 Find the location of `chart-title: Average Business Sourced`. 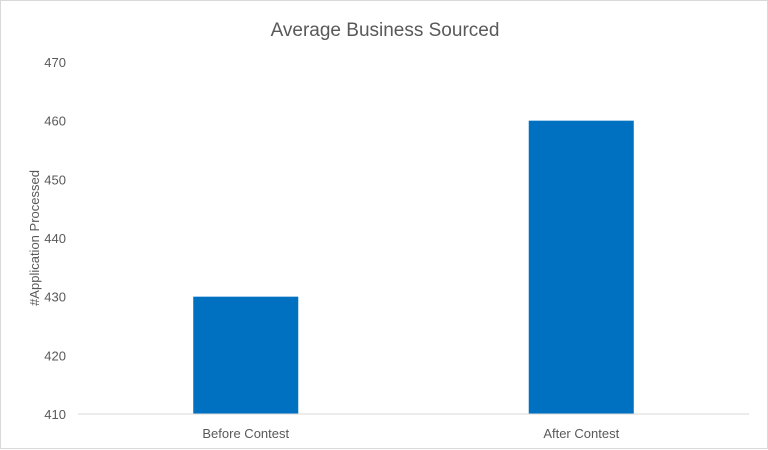

chart-title: Average Business Sourced is located at coordinates (385, 30).